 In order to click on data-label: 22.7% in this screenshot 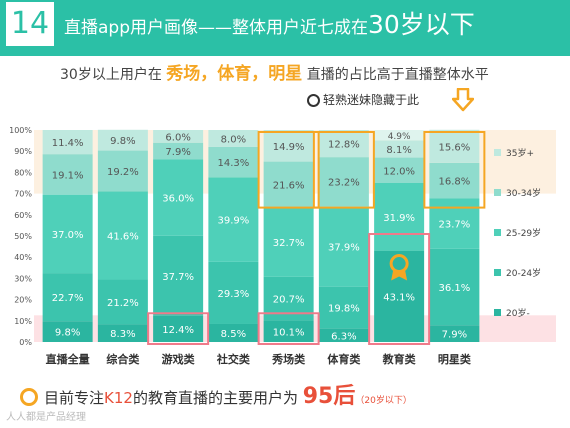, I will do `click(68, 298)`.